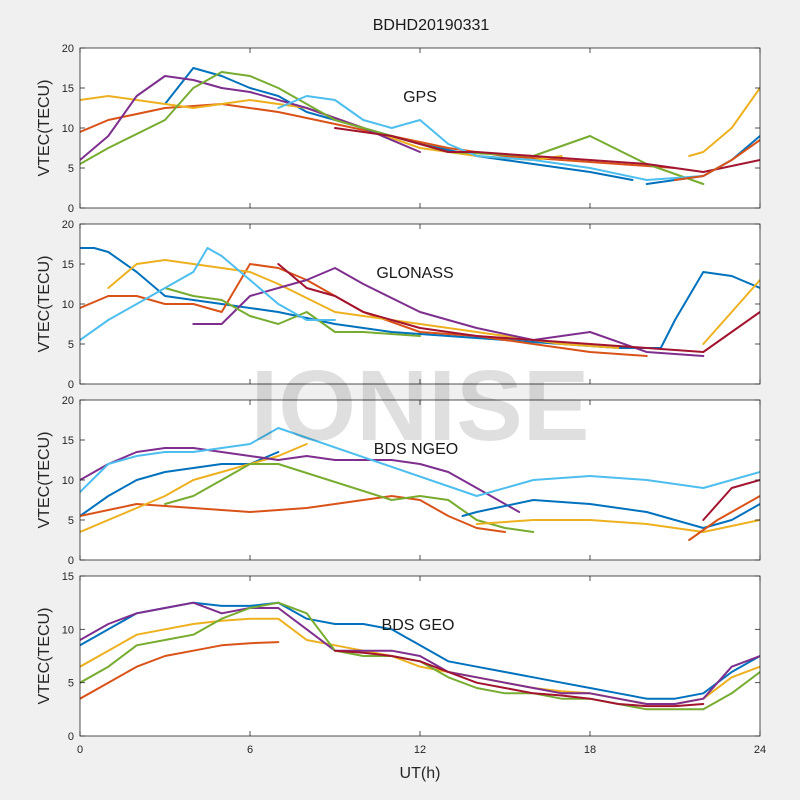 The height and width of the screenshot is (800, 800). Describe the element at coordinates (420, 750) in the screenshot. I see `x-tick-label: 12` at that location.